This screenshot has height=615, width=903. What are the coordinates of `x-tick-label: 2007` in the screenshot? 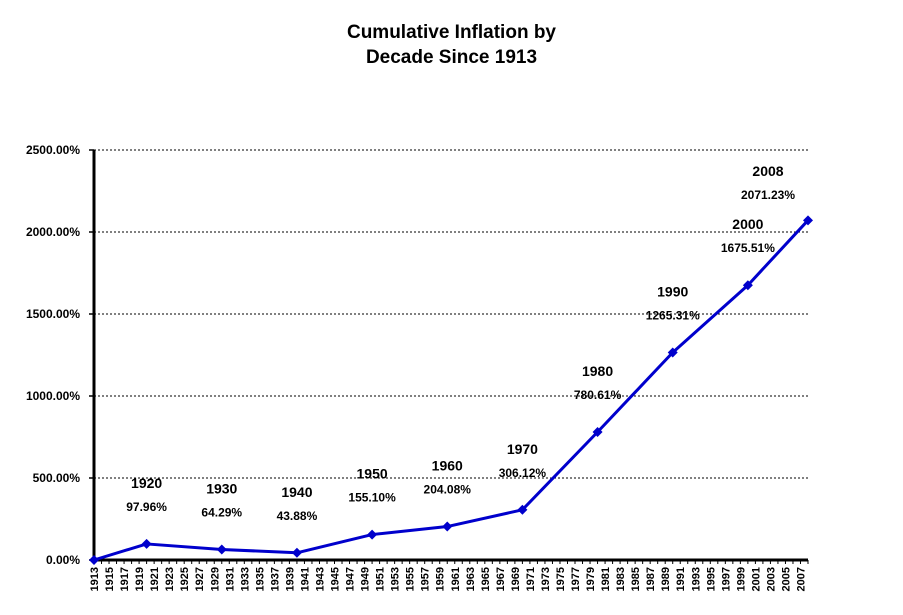 It's located at (801, 579).